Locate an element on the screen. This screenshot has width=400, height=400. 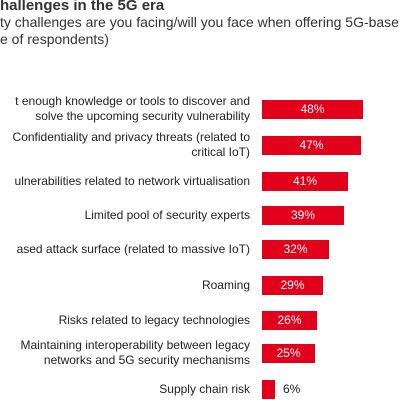
bar-value-label: 26% is located at coordinates (289, 319).